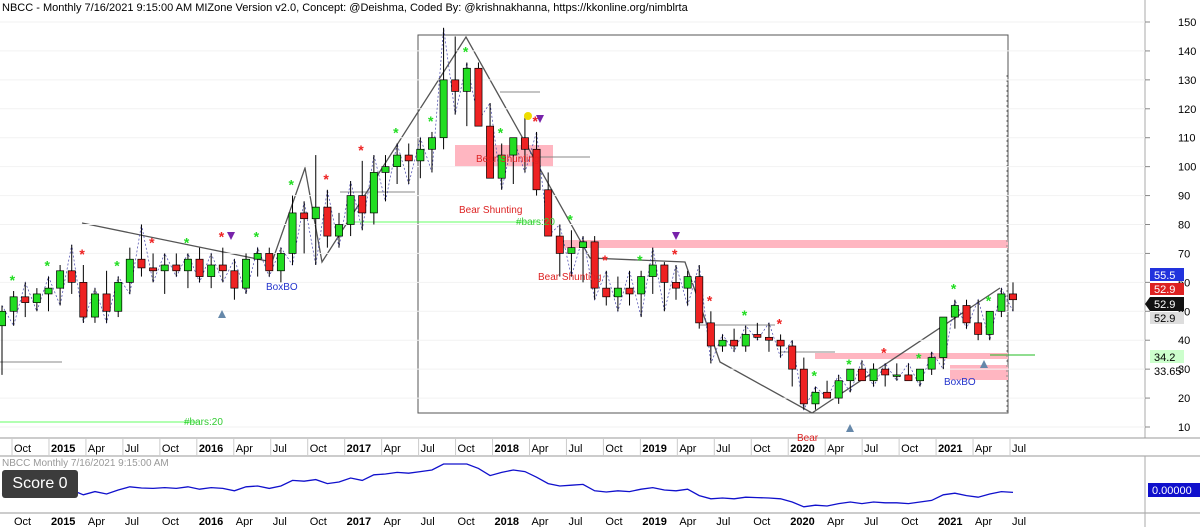  Describe the element at coordinates (960, 382) in the screenshot. I see `boxbo-label-2: BoxBO` at that location.